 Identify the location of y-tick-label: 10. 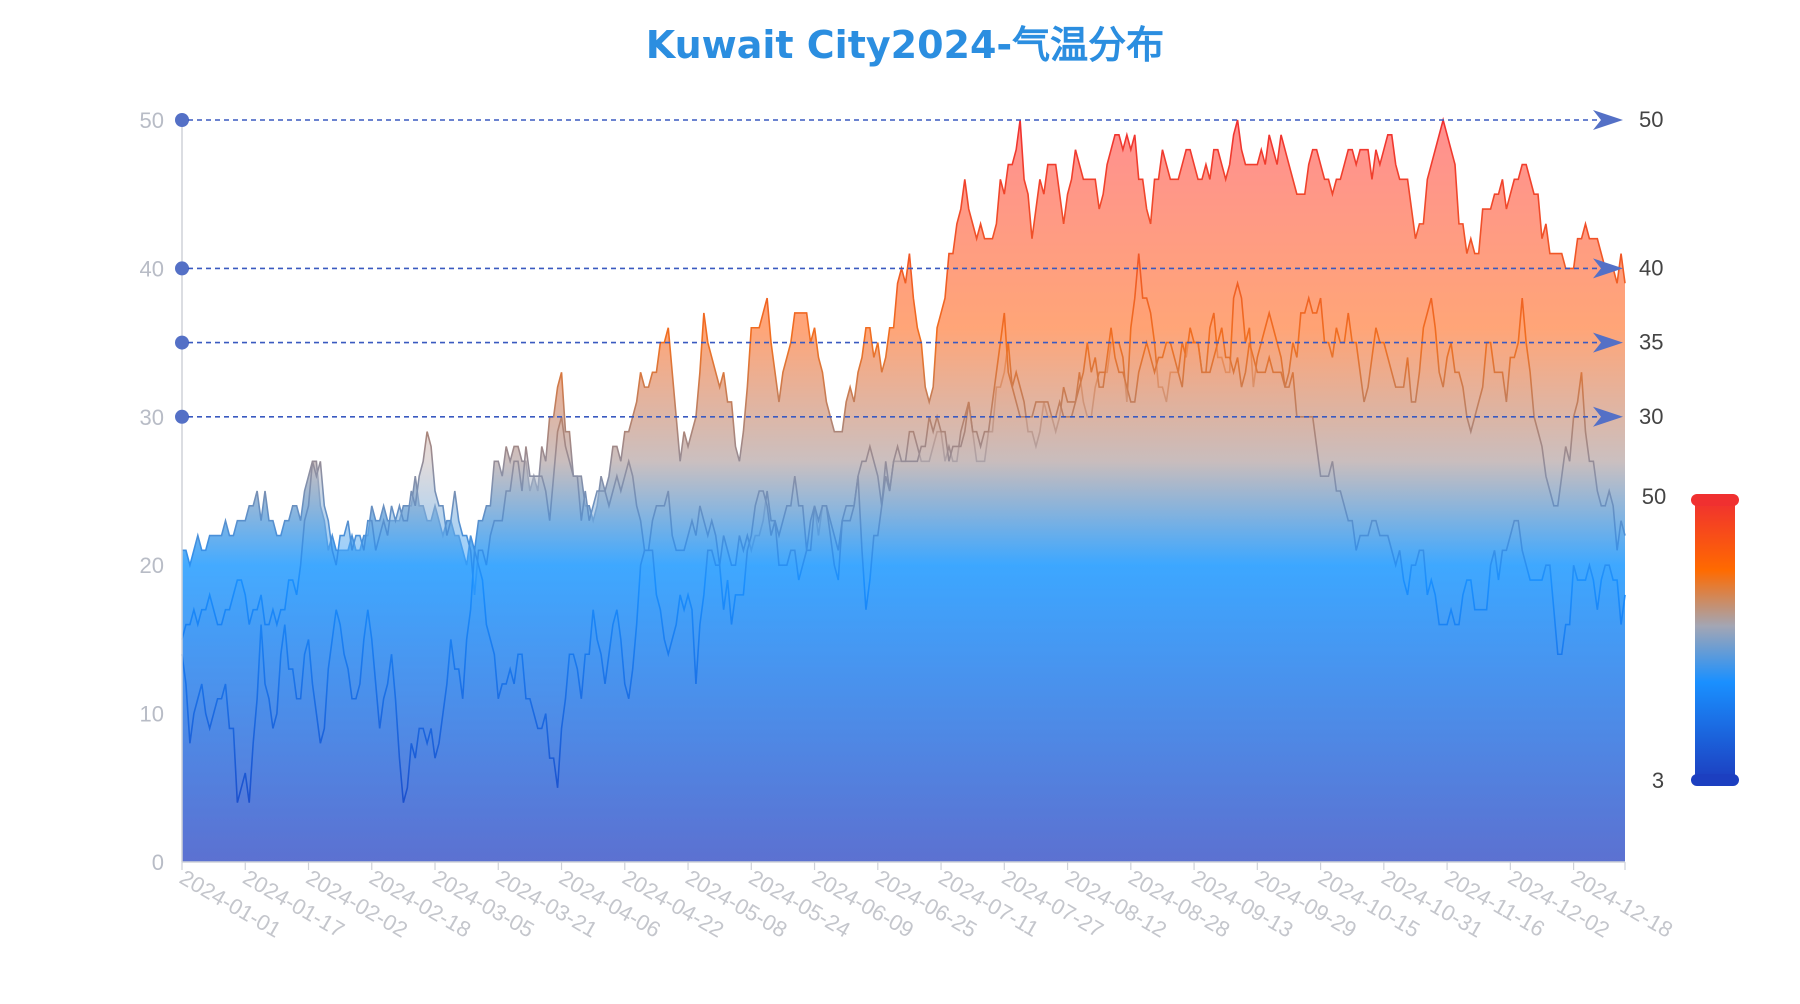
(152, 714).